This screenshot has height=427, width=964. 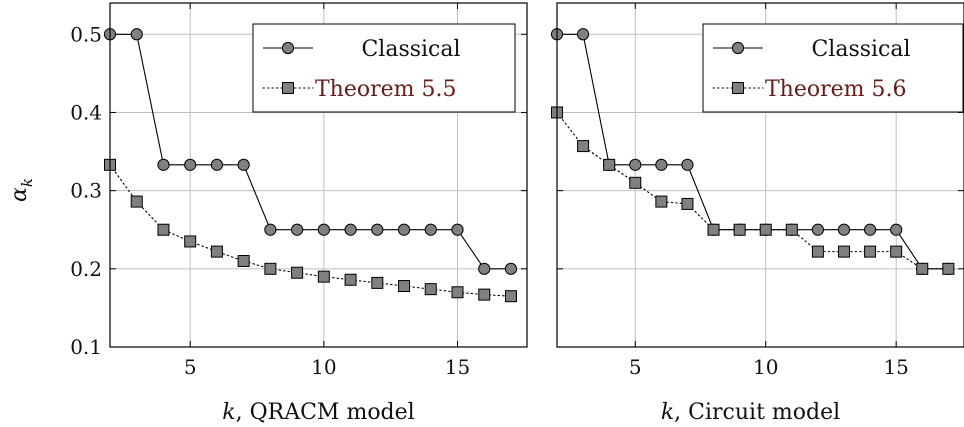 I want to click on y-tick-label-4: 0.5, so click(x=86, y=34).